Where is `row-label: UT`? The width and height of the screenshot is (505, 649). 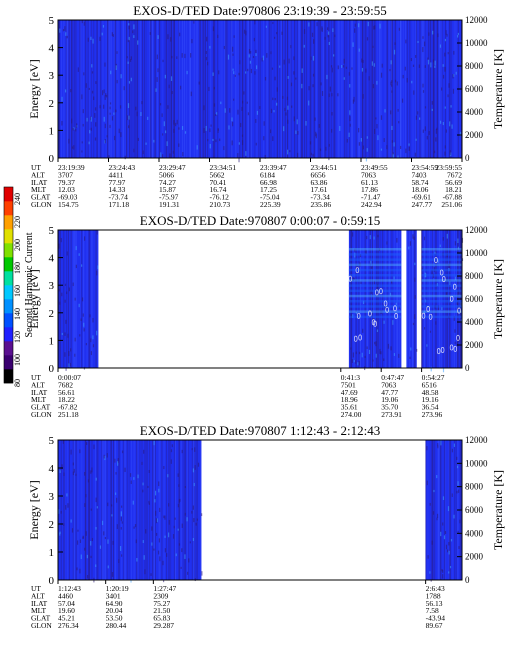 row-label: UT is located at coordinates (36, 377).